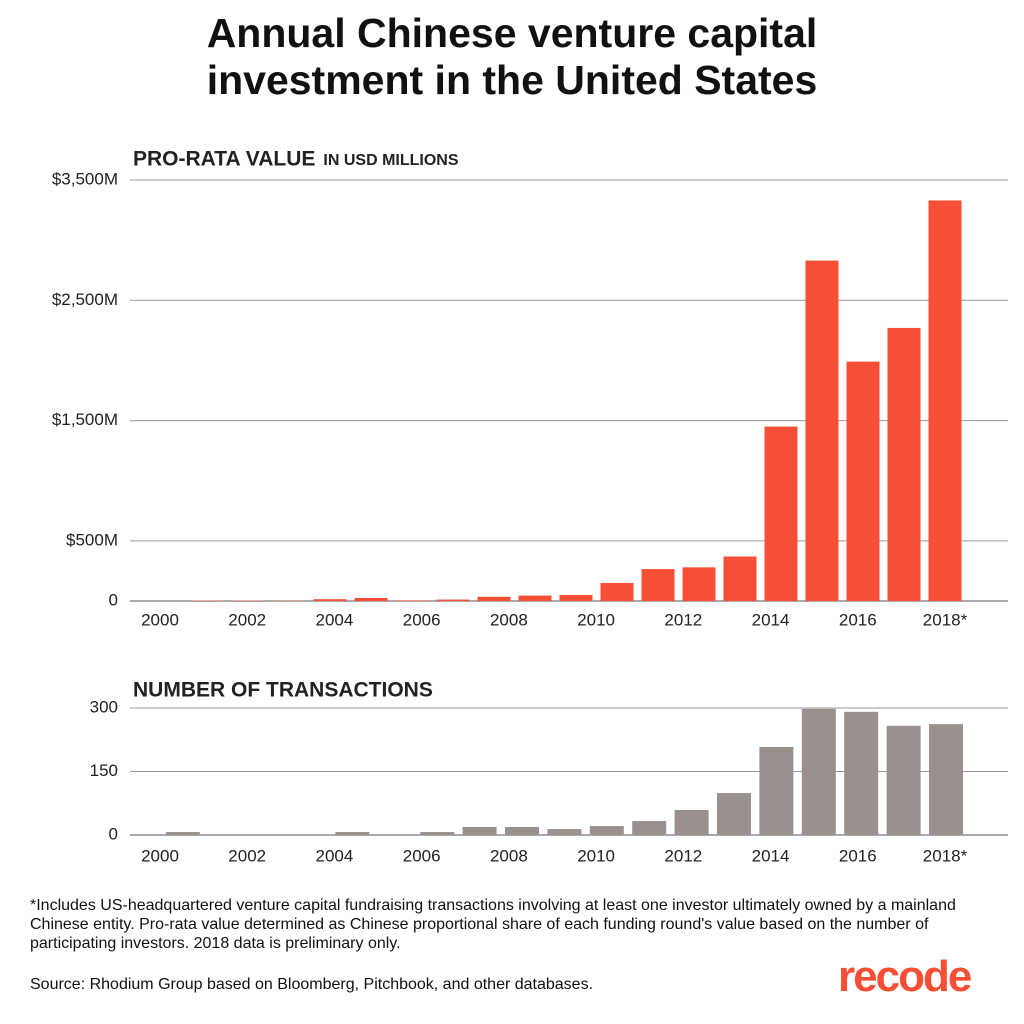 This screenshot has height=1024, width=1024. What do you see at coordinates (283, 690) in the screenshot?
I see `chart-title: NUMBER OF TRANSACTIONS` at bounding box center [283, 690].